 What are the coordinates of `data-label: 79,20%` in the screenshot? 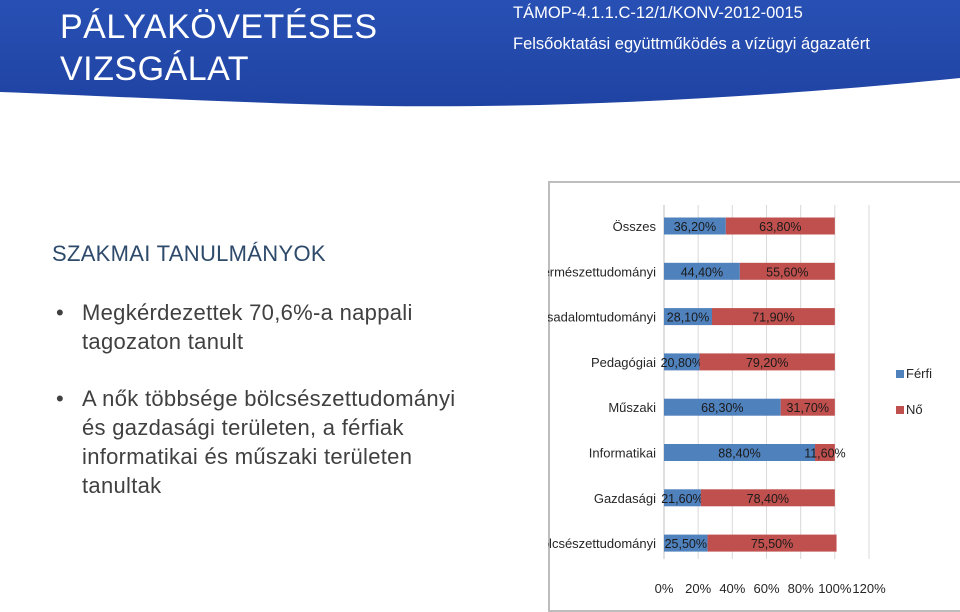 It's located at (767, 363).